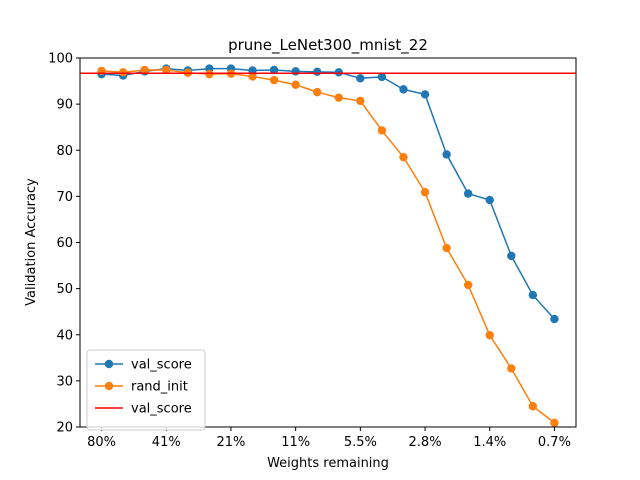 Image resolution: width=640 pixels, height=480 pixels. What do you see at coordinates (329, 438) in the screenshot?
I see `x-axis-ticks: 80% 41% 21% 11% 5.5% 2.8% 1.4% 0.7%` at bounding box center [329, 438].